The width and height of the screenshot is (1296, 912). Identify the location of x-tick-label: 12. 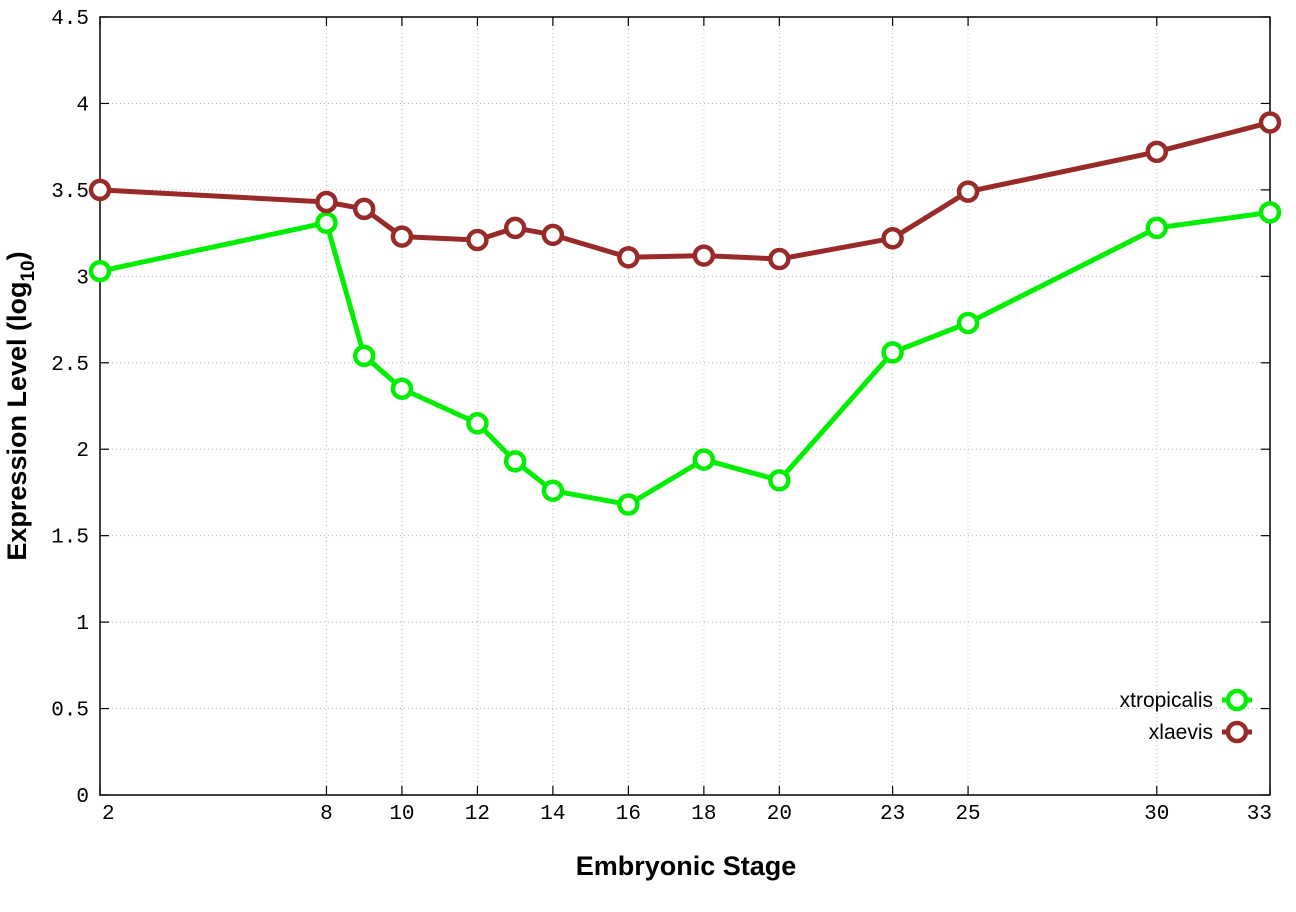
(477, 814).